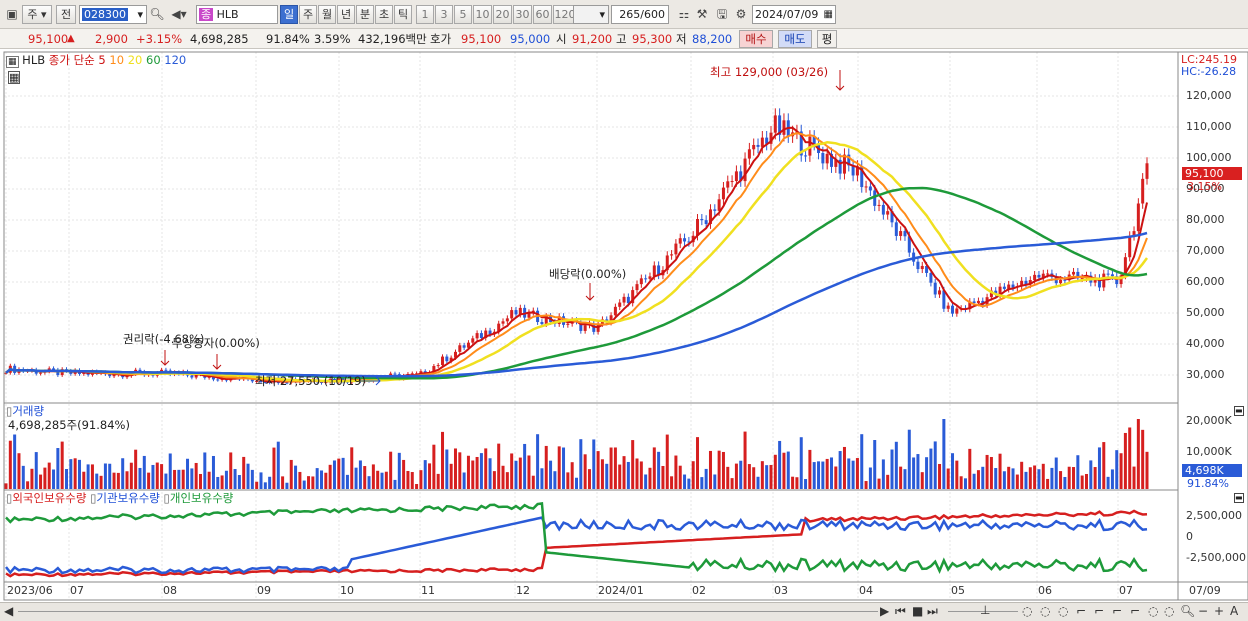 The height and width of the screenshot is (621, 1248). What do you see at coordinates (983, 611) in the screenshot?
I see `zoom-slider` at bounding box center [983, 611].